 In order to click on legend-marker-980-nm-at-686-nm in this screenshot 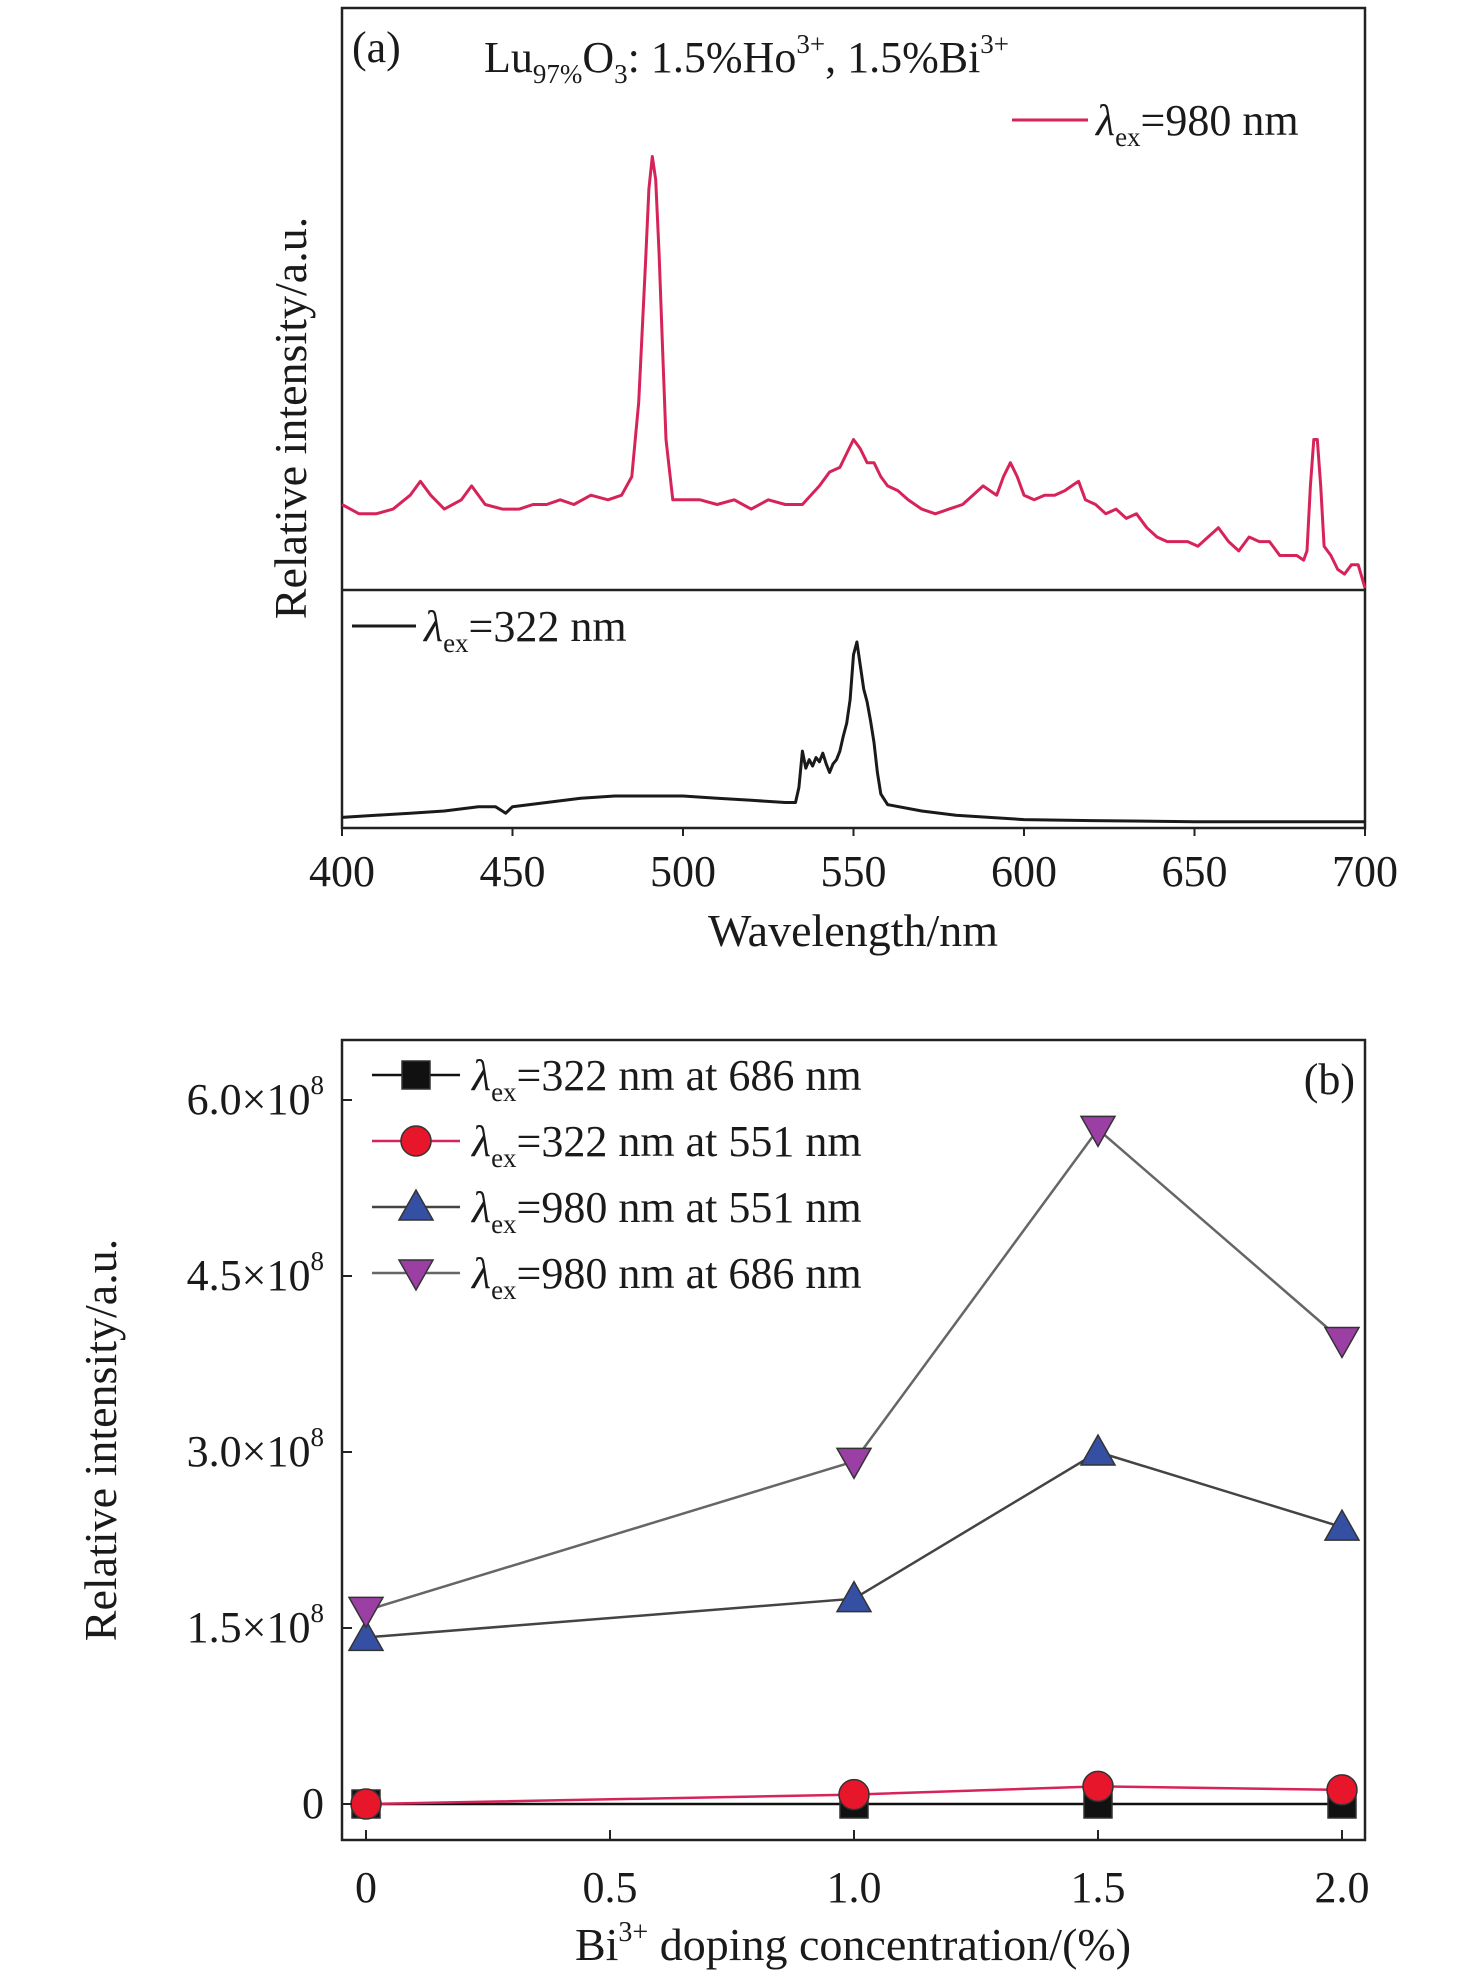, I will do `click(416, 1275)`.